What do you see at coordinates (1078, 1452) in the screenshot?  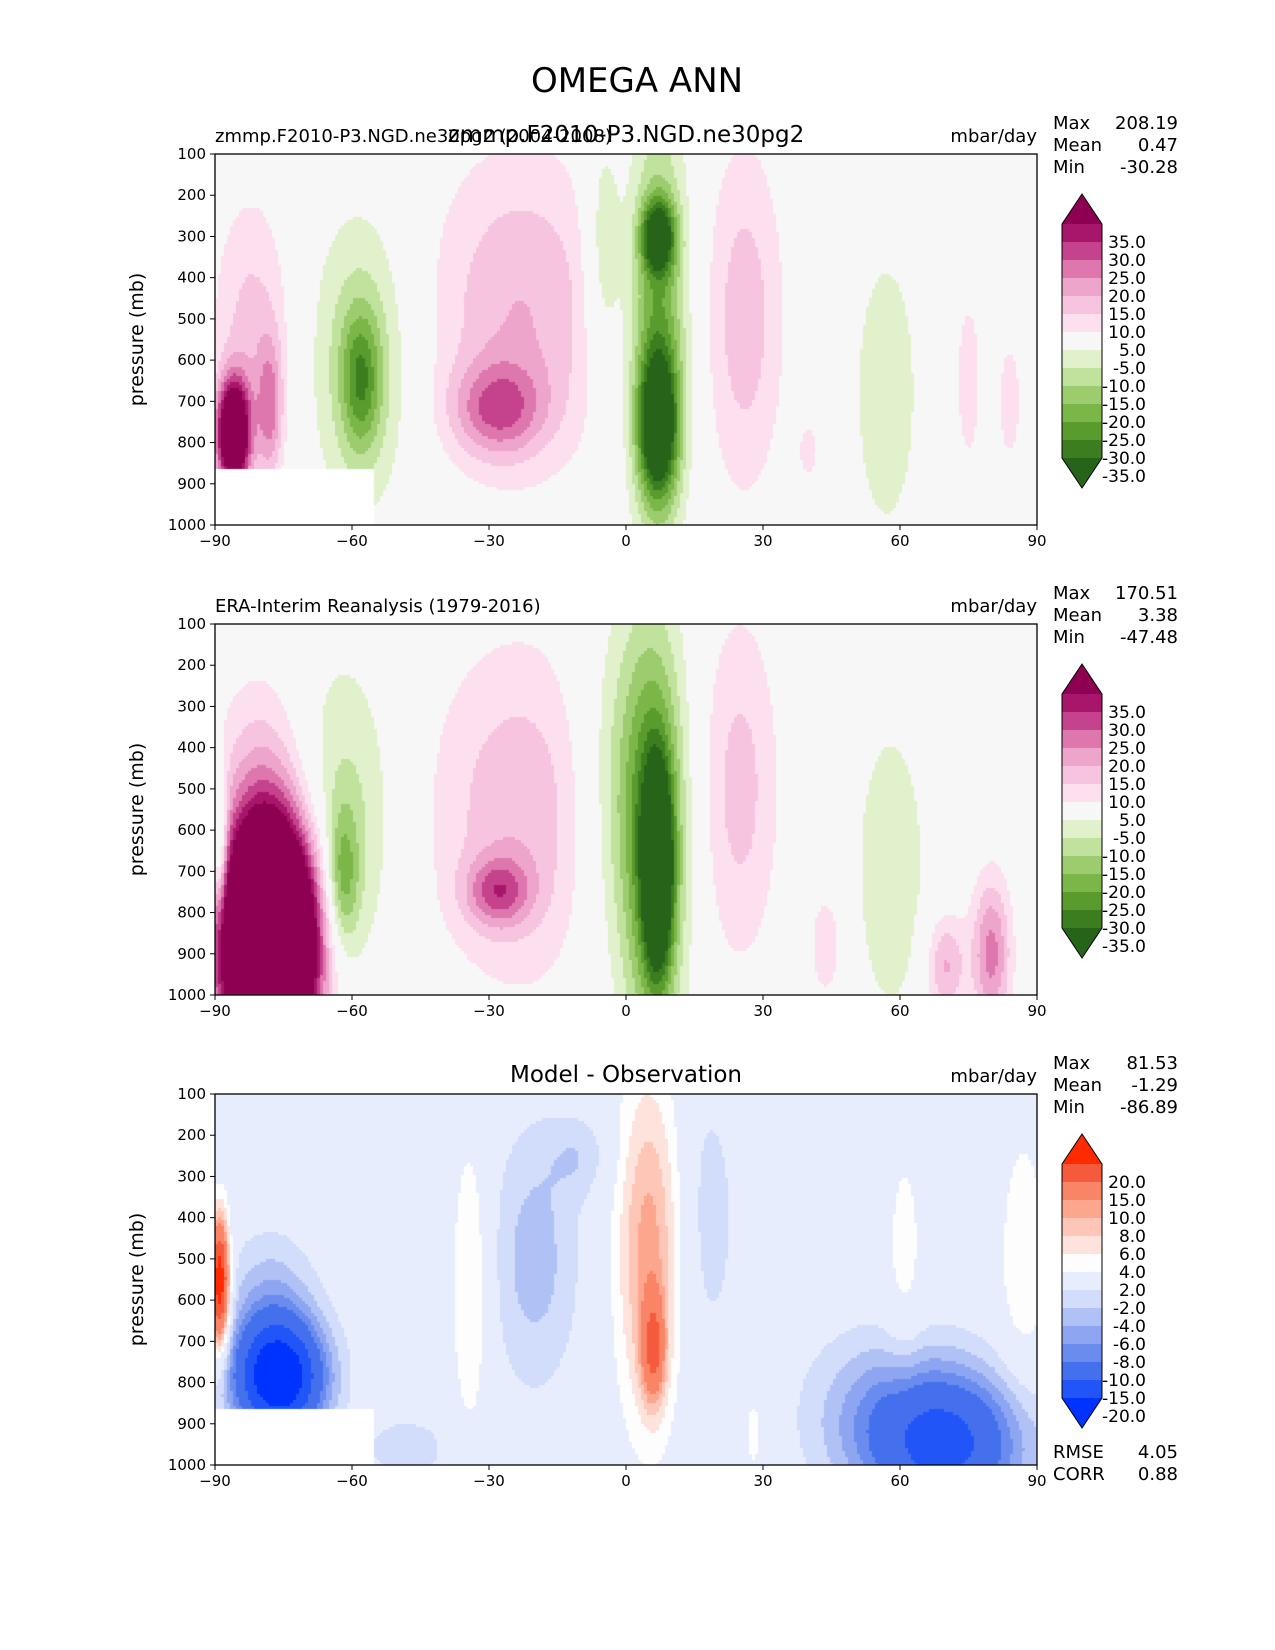 I see `metric-label: RMSE` at bounding box center [1078, 1452].